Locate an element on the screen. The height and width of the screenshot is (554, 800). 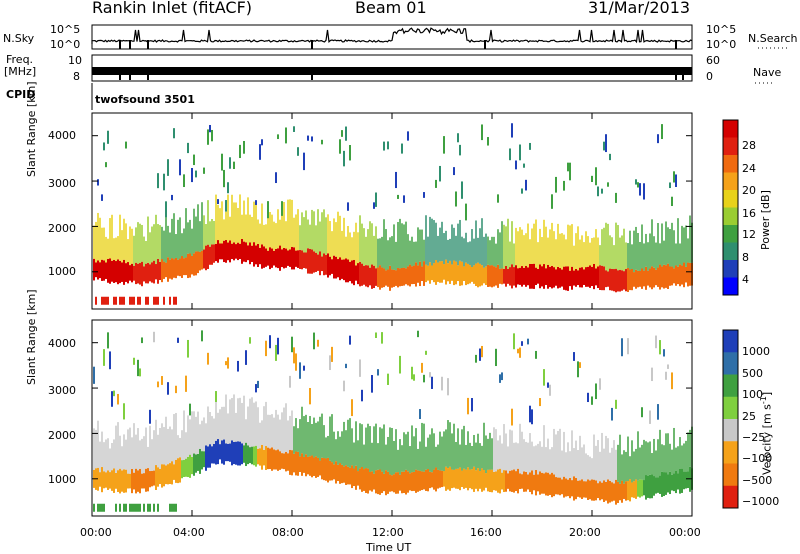
freq-unit-label: [MHz] is located at coordinates (20, 71).